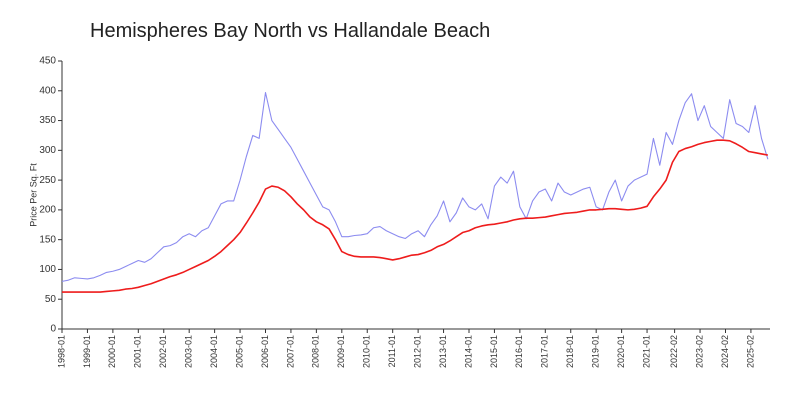 Image resolution: width=800 pixels, height=400 pixels. Describe the element at coordinates (87, 351) in the screenshot. I see `x-tick-label: 1999-01` at that location.